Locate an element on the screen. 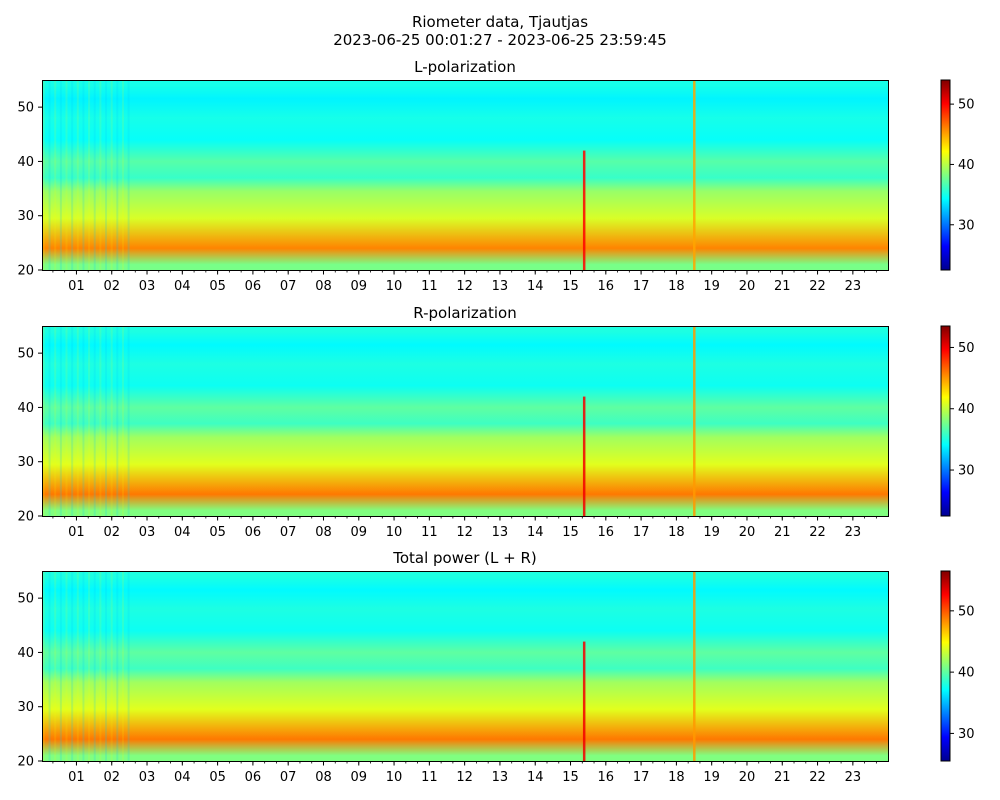 This screenshot has width=1000, height=800. x-tick-label: 03 is located at coordinates (147, 286).